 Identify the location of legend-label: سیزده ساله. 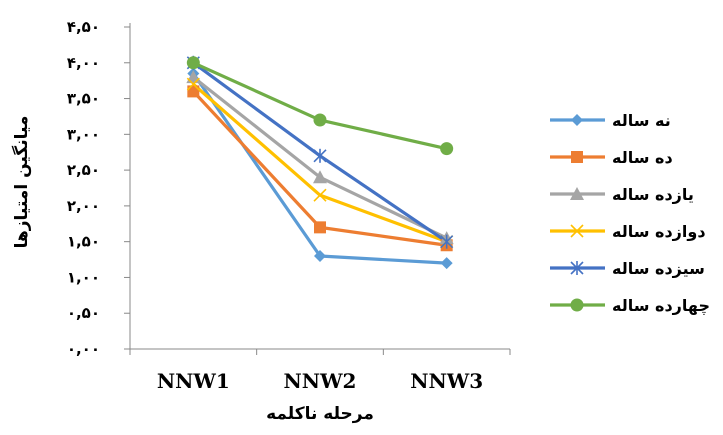
(658, 268).